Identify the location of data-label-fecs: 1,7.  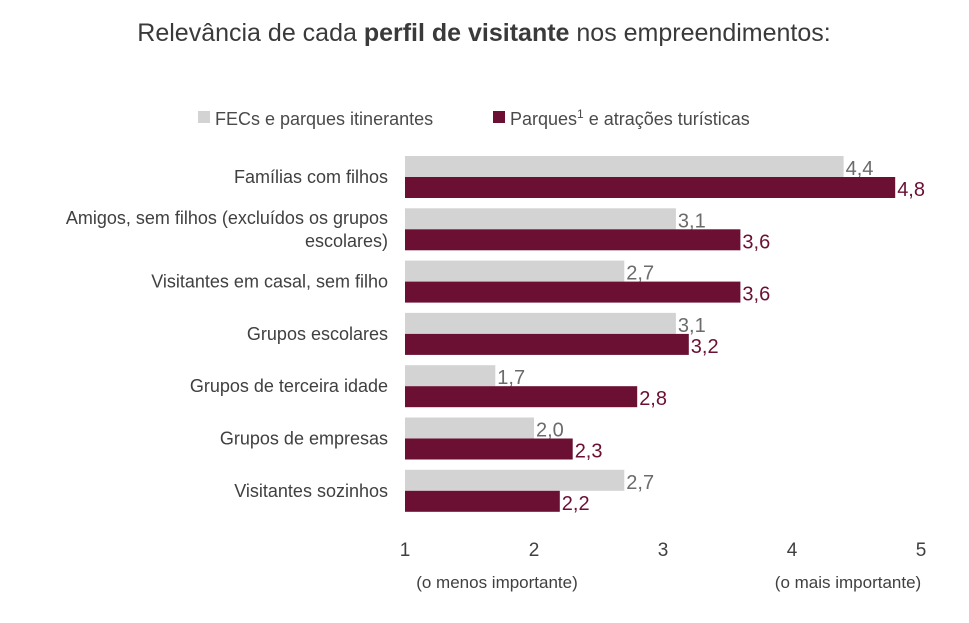
(511, 378).